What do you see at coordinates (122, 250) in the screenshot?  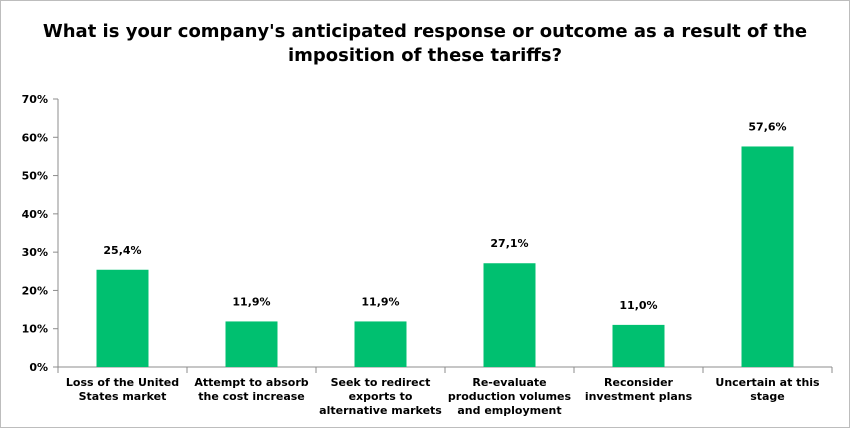 I see `data-label: 25,4%` at bounding box center [122, 250].